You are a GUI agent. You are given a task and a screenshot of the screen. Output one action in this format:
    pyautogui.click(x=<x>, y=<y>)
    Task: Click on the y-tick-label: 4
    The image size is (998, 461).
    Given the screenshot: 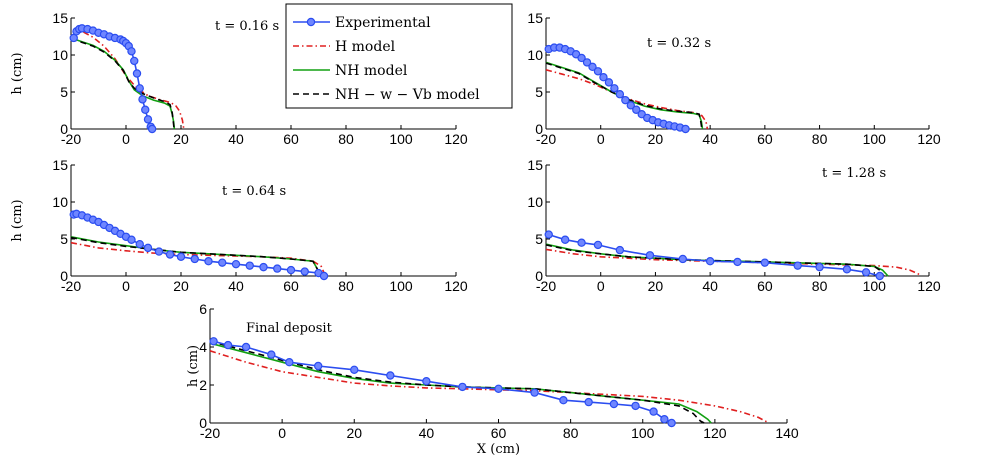 What is the action you would take?
    pyautogui.click(x=203, y=347)
    